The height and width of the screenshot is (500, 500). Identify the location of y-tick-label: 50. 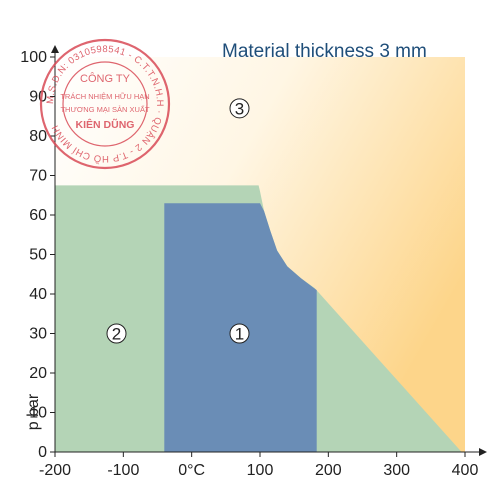
(38, 255).